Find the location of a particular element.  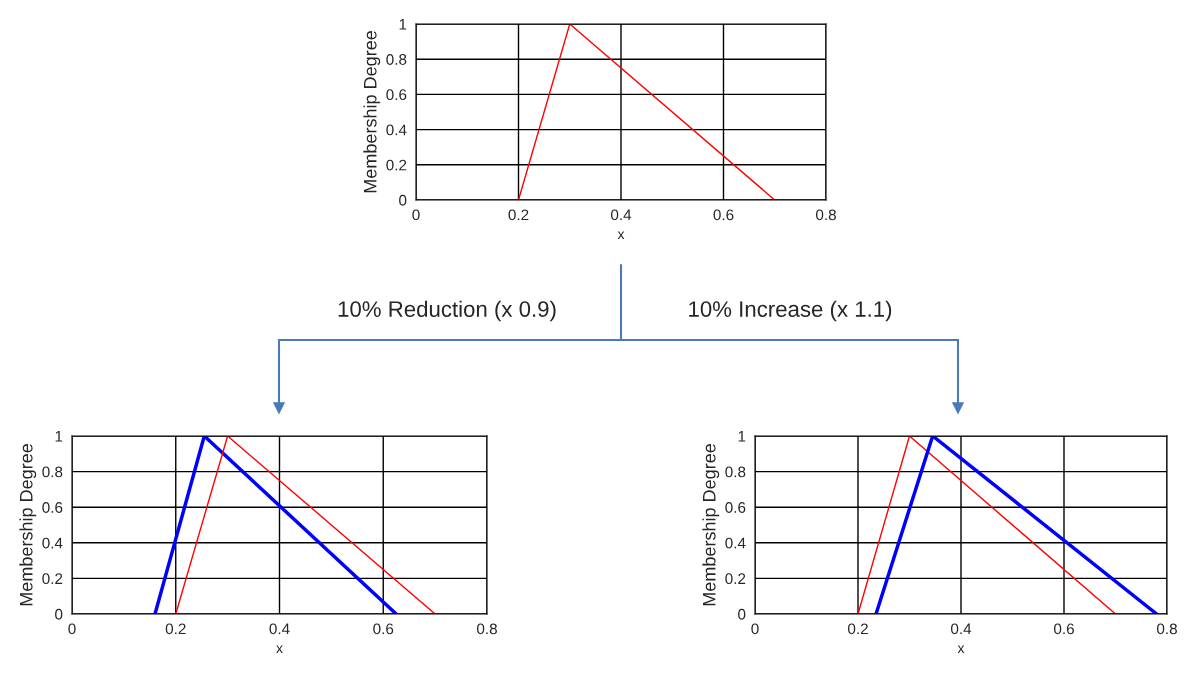

text: 10% Reduction (x 0.9) is located at coordinates (447, 311).